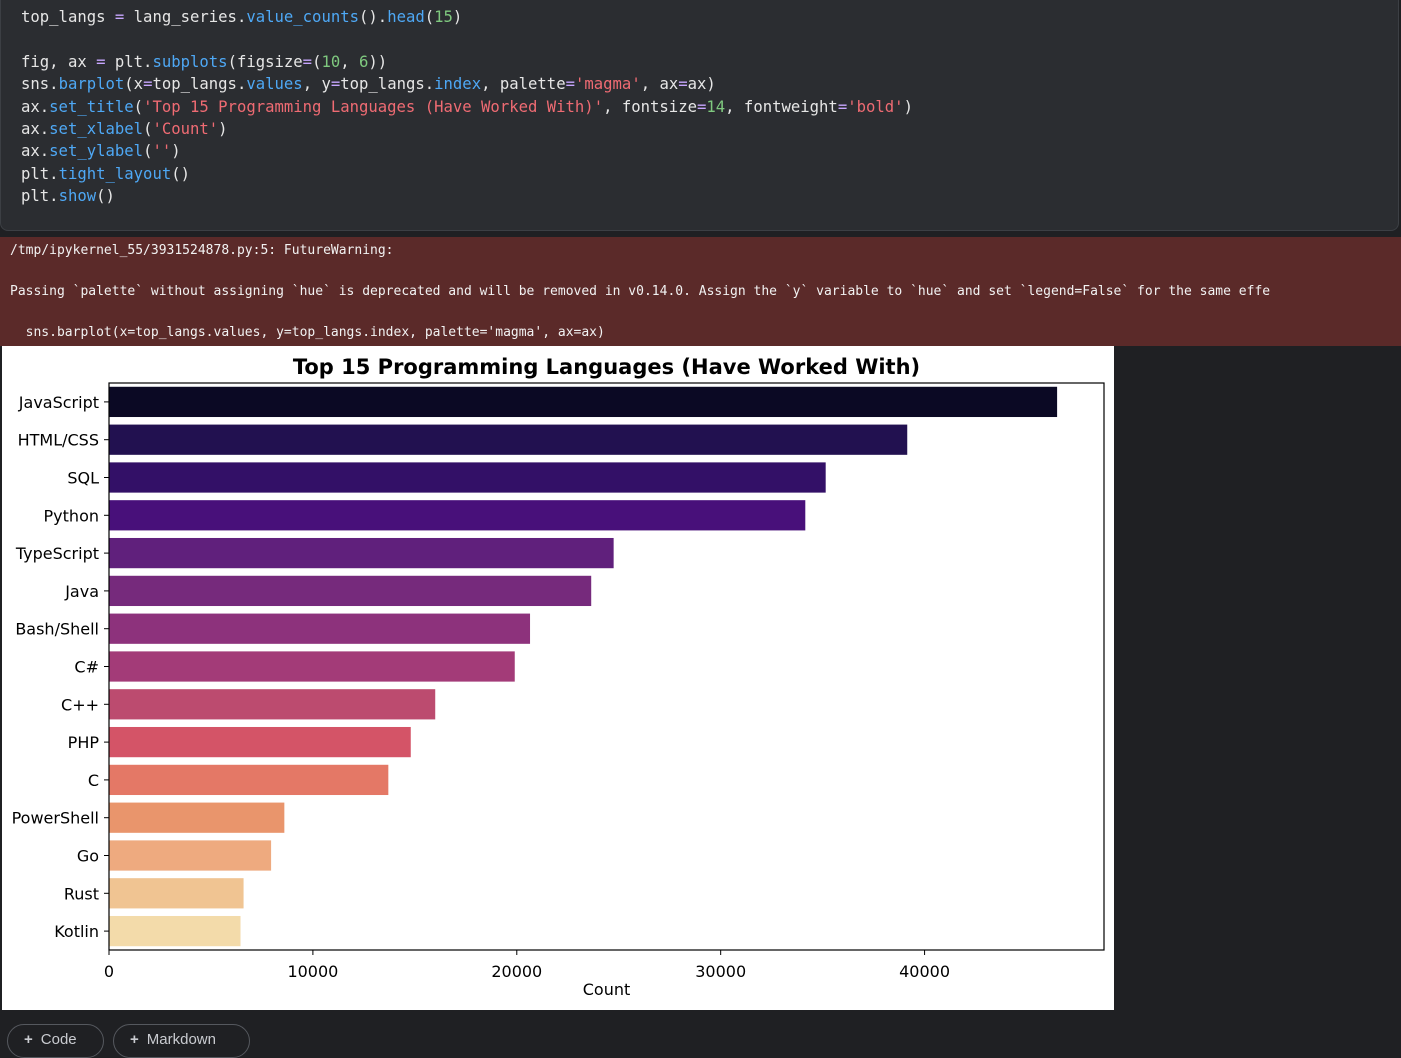  Describe the element at coordinates (443, 17) in the screenshot. I see `code-token: 15` at that location.